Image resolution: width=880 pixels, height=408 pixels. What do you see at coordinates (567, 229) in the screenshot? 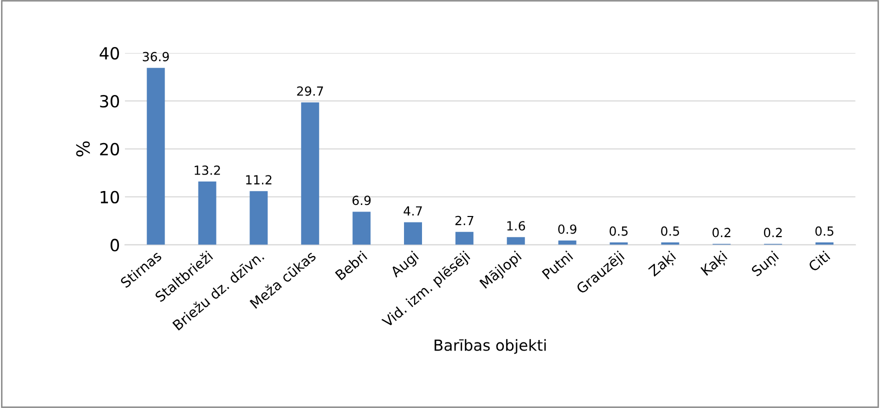
I see `data-label: 0.9` at bounding box center [567, 229].